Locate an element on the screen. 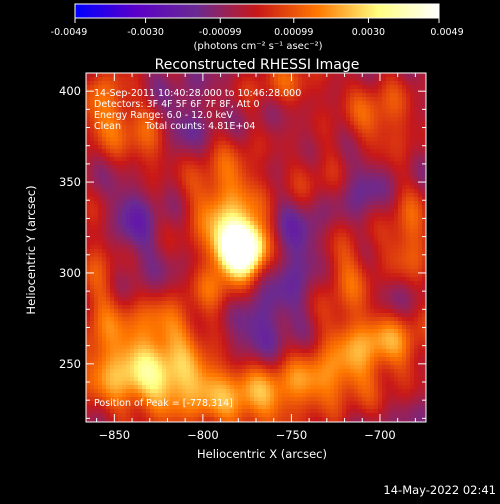 The width and height of the screenshot is (500, 504). colorbar-scale is located at coordinates (257, 11).